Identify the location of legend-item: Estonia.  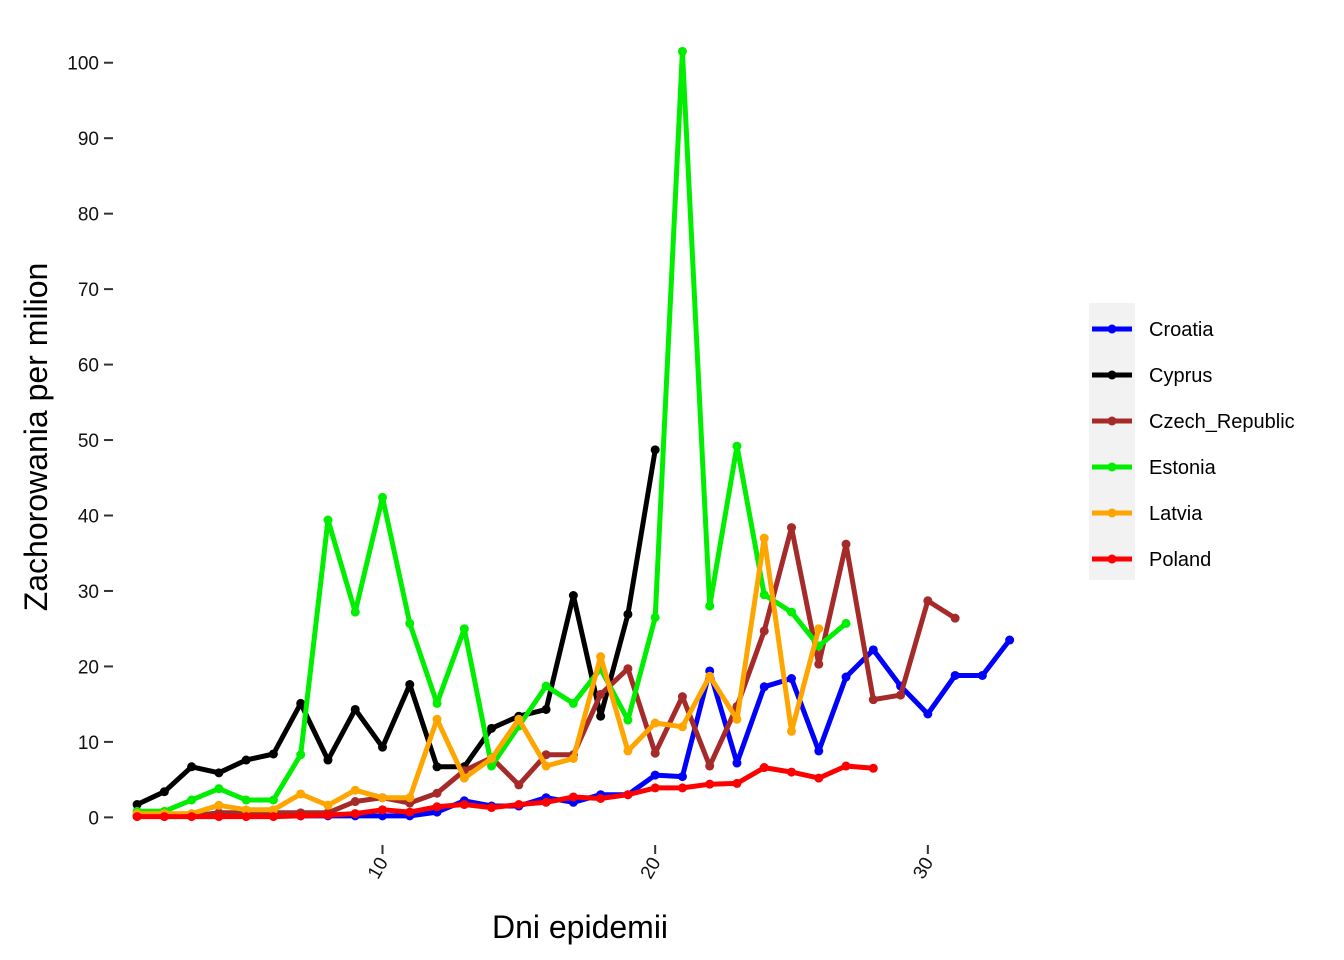
(1154, 468).